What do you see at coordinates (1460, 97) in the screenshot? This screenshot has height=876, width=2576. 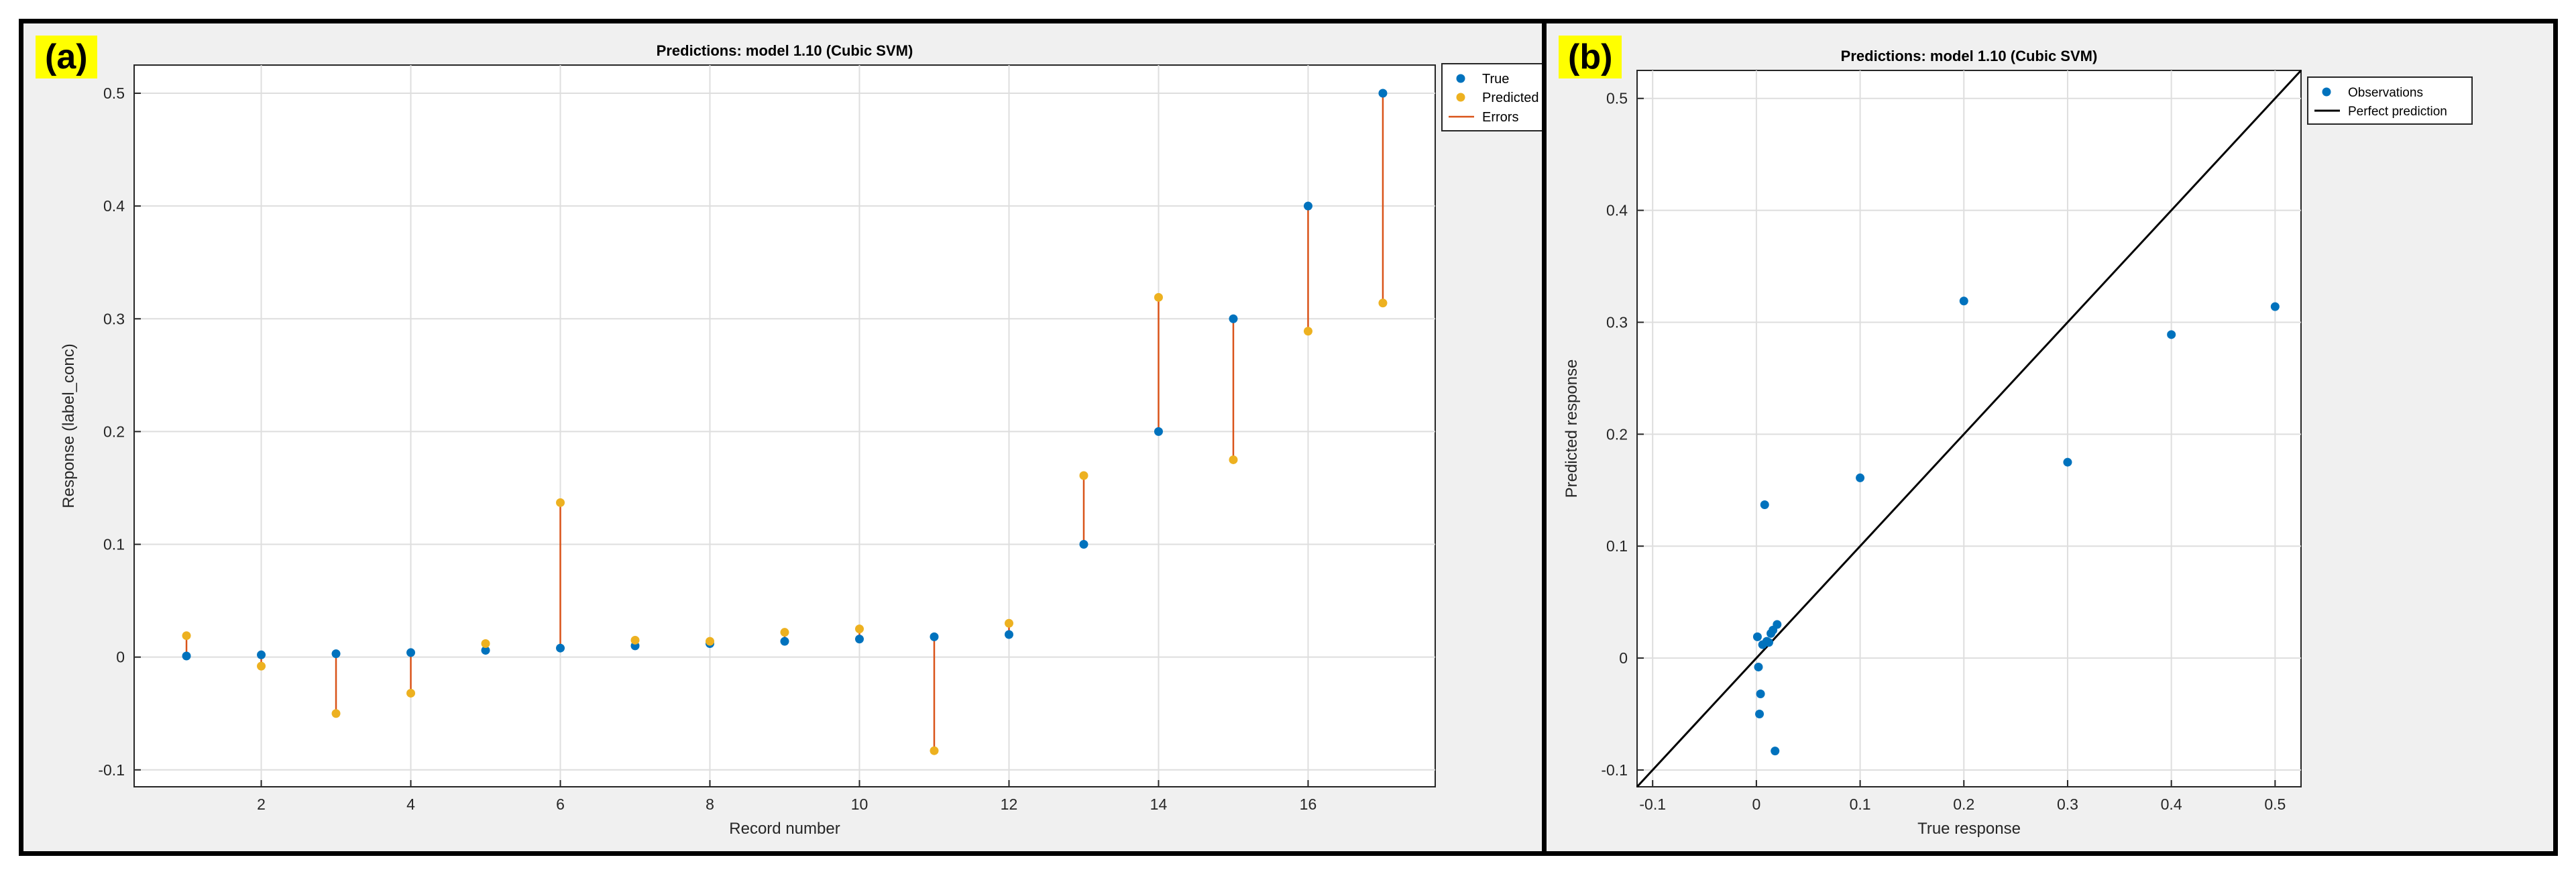 I see `legend-predicted-marker` at bounding box center [1460, 97].